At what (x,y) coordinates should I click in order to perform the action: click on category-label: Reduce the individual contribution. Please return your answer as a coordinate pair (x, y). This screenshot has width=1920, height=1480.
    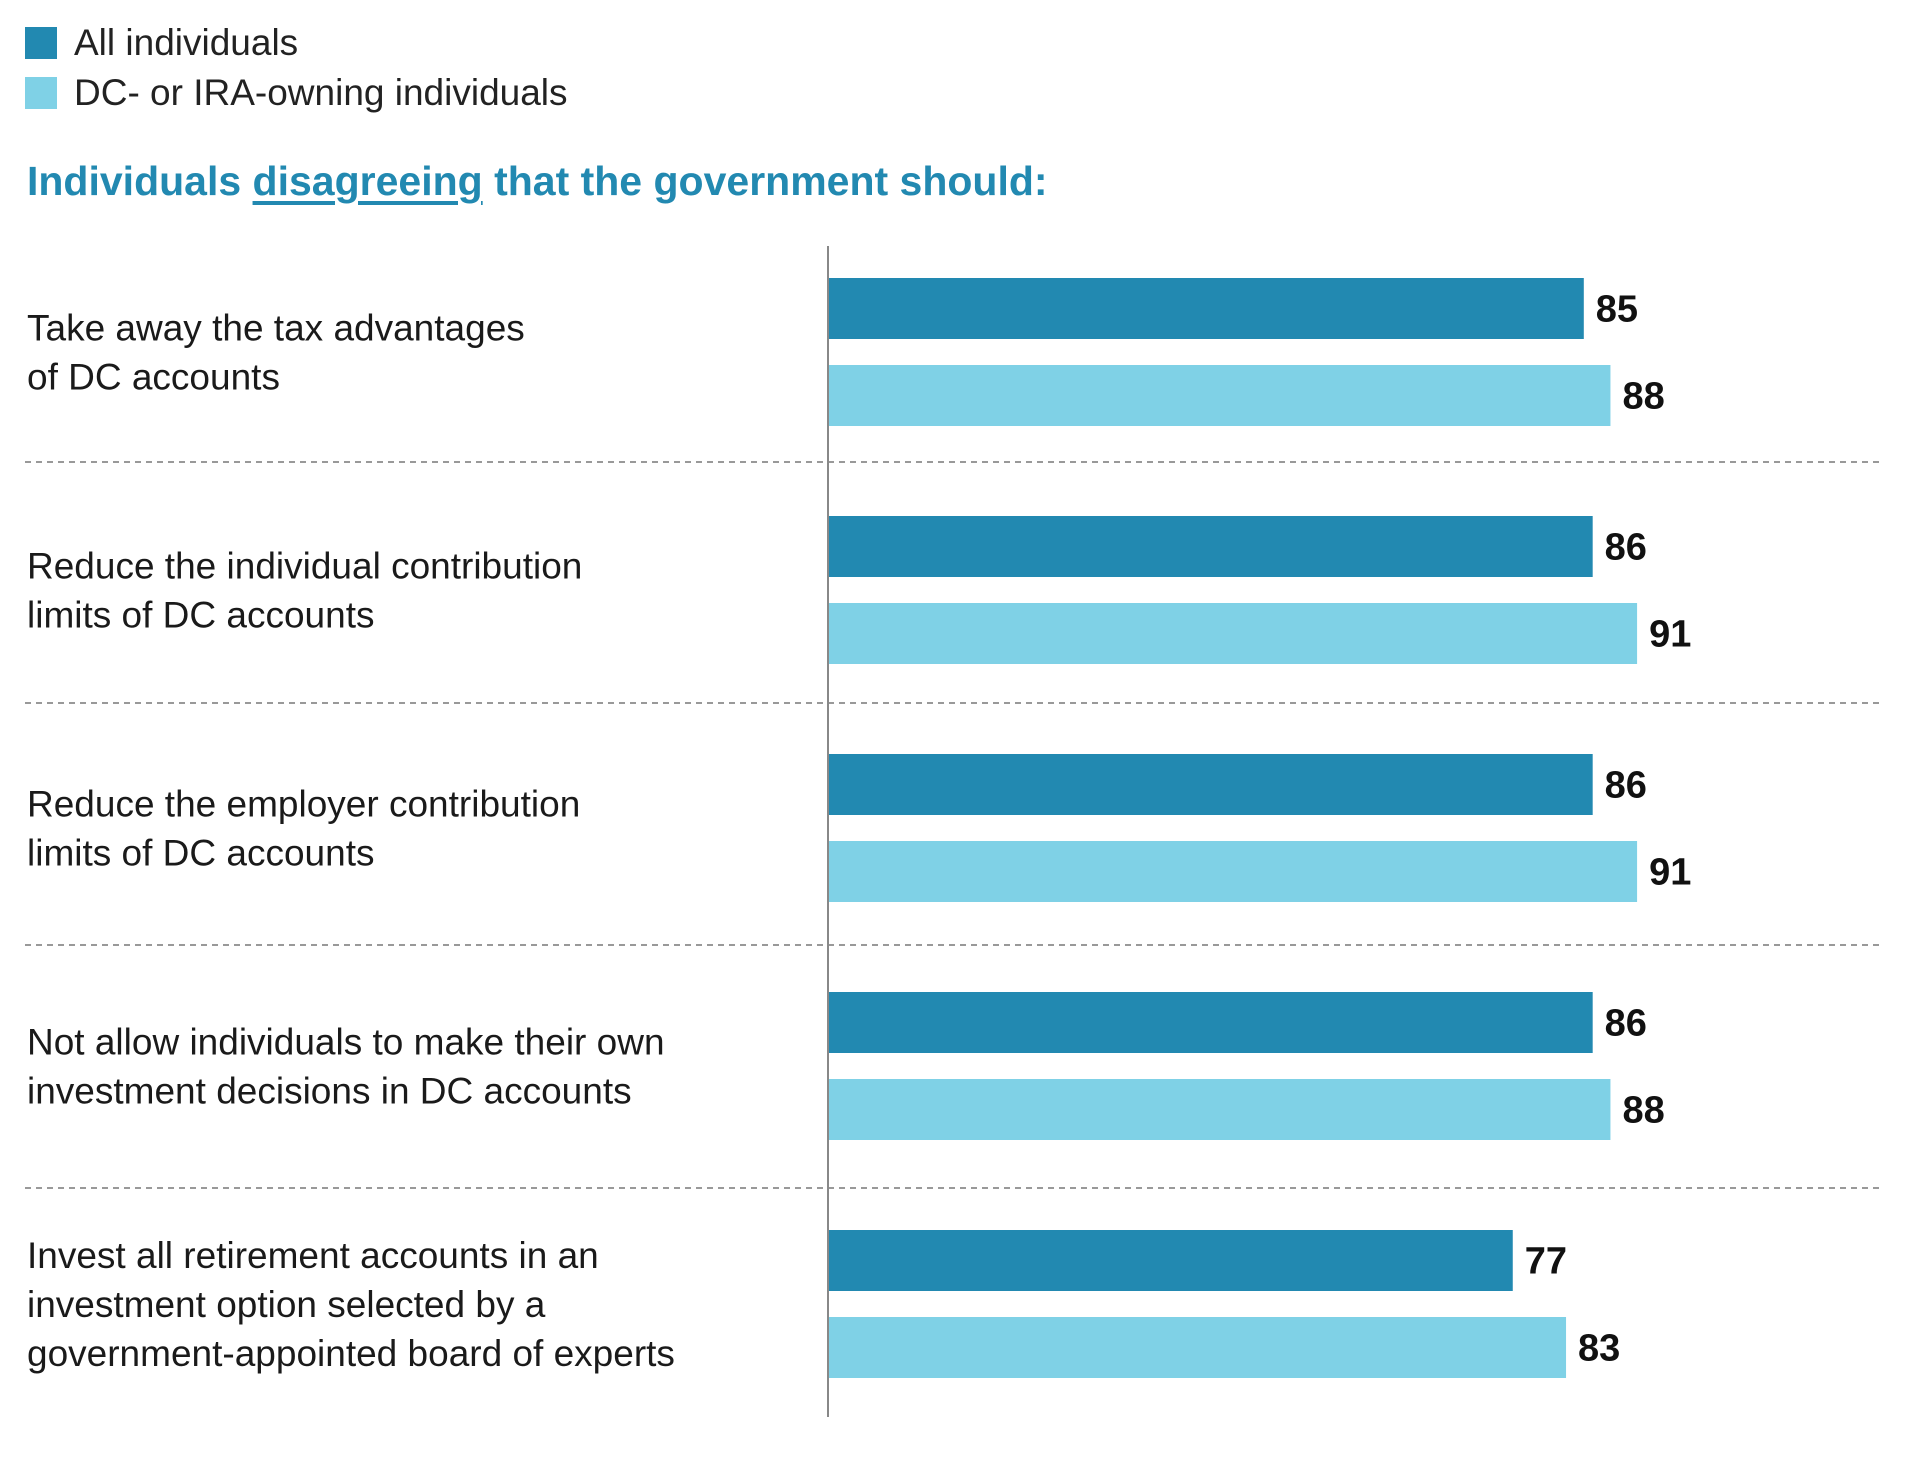
    Looking at the image, I should click on (304, 566).